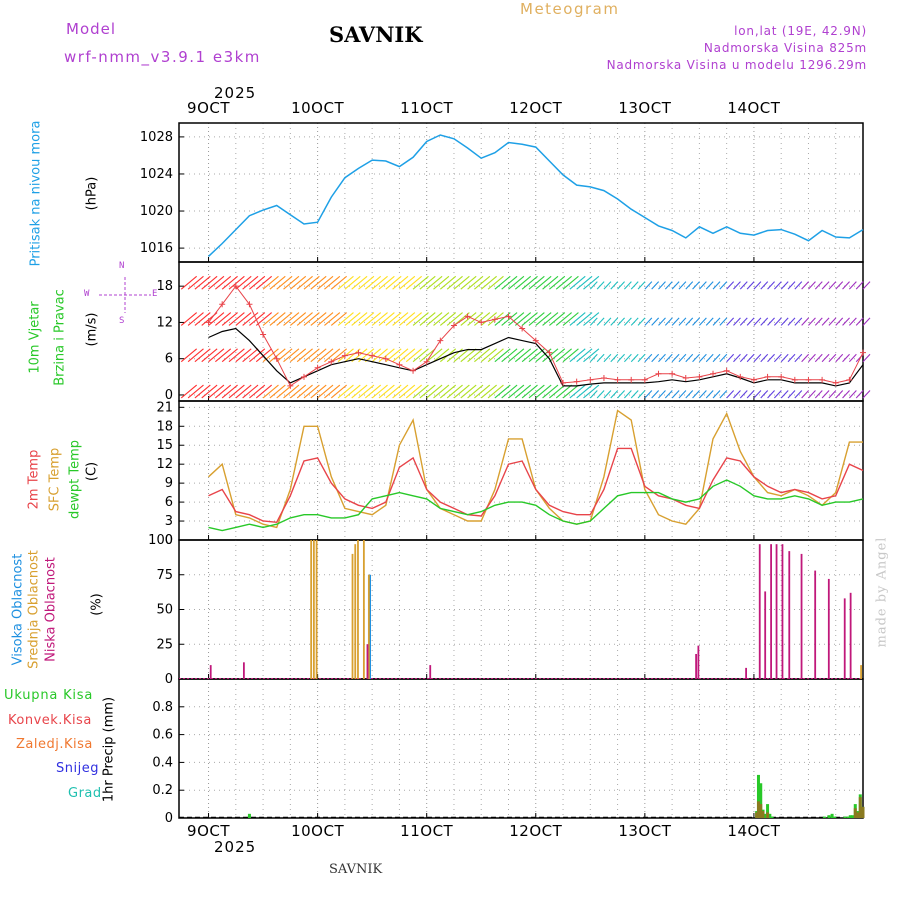 The width and height of the screenshot is (900, 900). What do you see at coordinates (785, 48) in the screenshot?
I see `altitude-text: Nadmorska Visina 825m` at bounding box center [785, 48].